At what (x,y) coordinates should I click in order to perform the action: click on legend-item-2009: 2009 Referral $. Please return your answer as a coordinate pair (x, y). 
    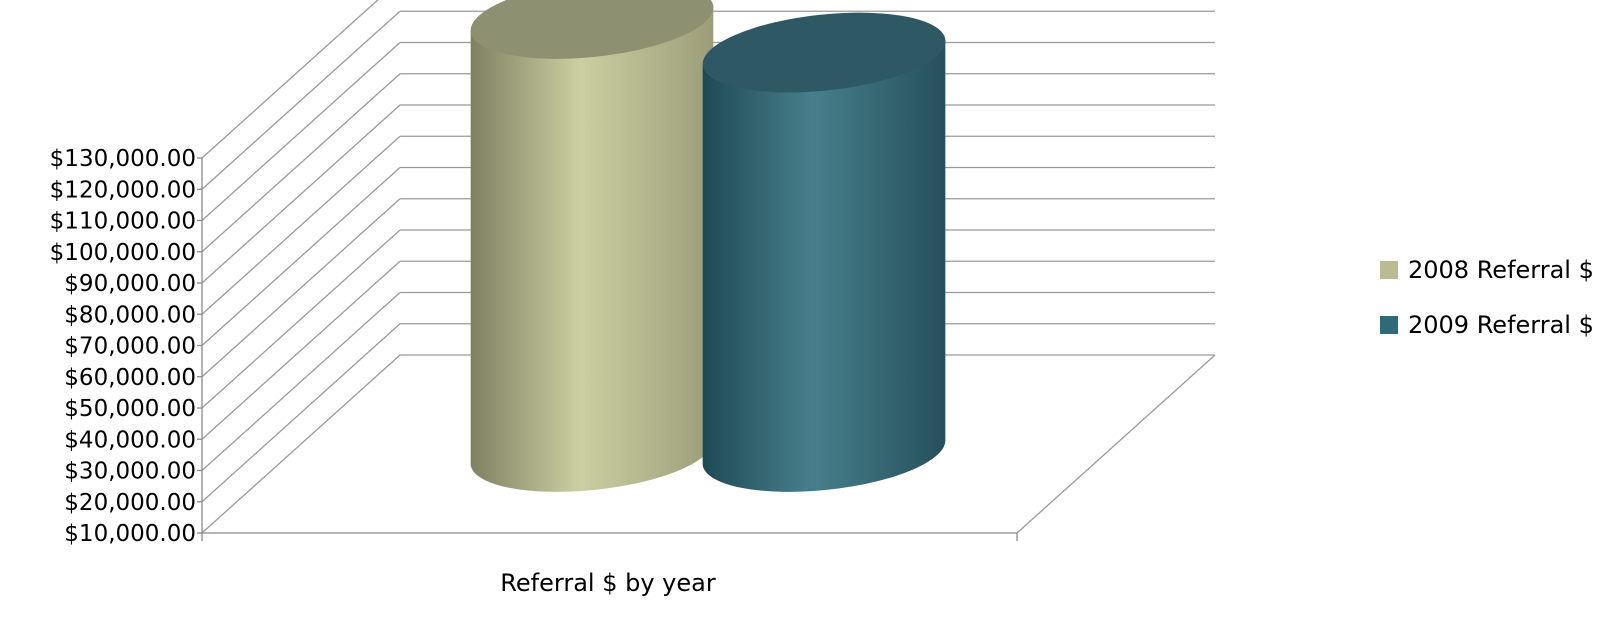
    Looking at the image, I should click on (1487, 325).